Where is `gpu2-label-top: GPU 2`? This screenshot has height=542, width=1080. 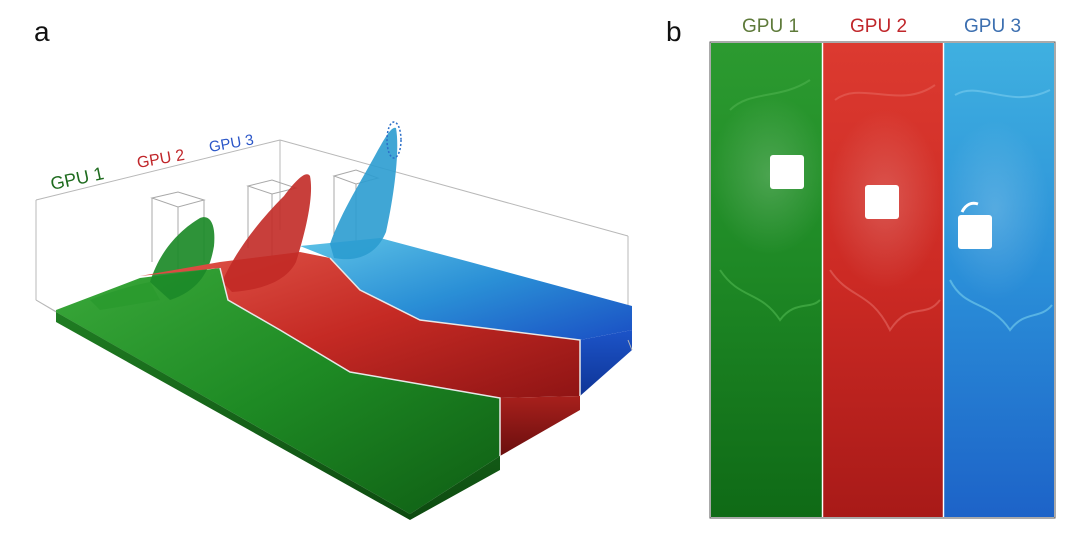 gpu2-label-top: GPU 2 is located at coordinates (878, 26).